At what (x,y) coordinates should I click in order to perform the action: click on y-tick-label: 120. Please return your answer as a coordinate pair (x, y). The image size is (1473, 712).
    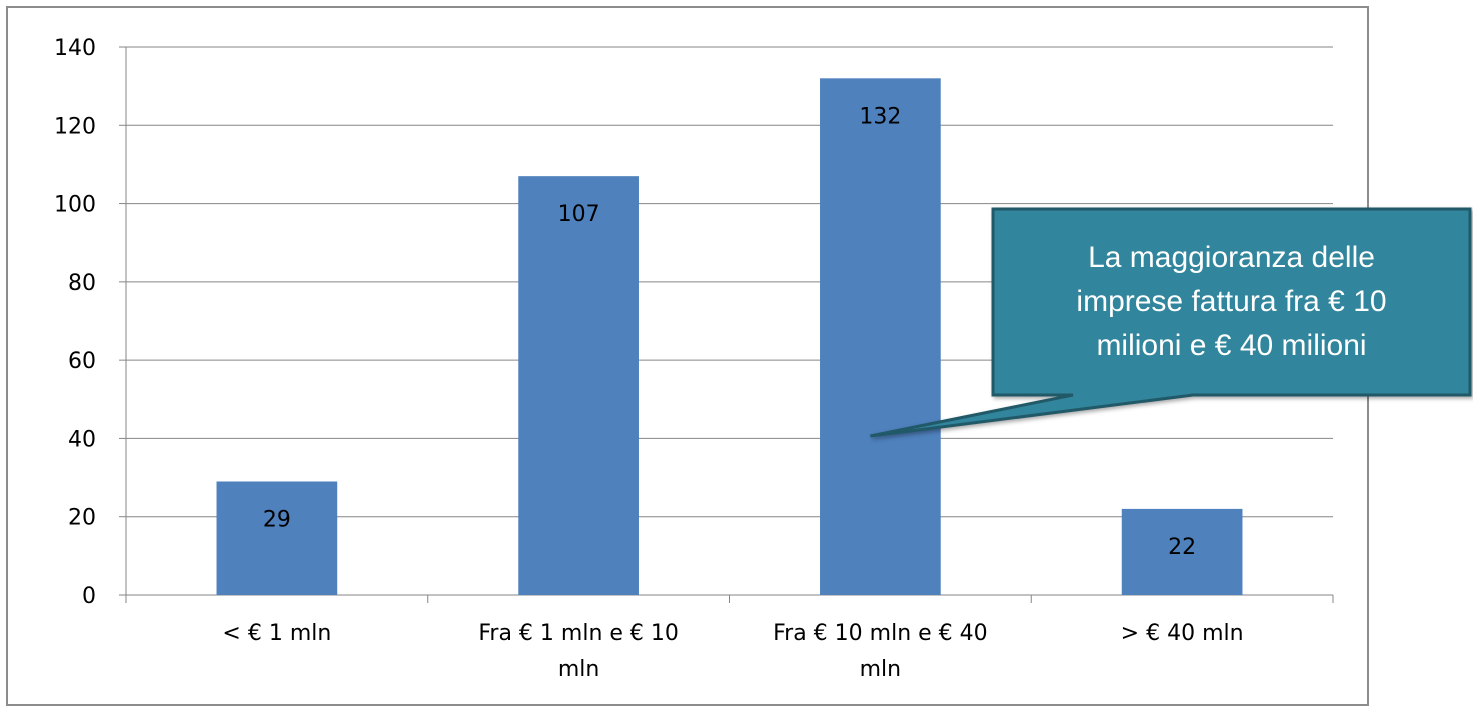
    Looking at the image, I should click on (75, 126).